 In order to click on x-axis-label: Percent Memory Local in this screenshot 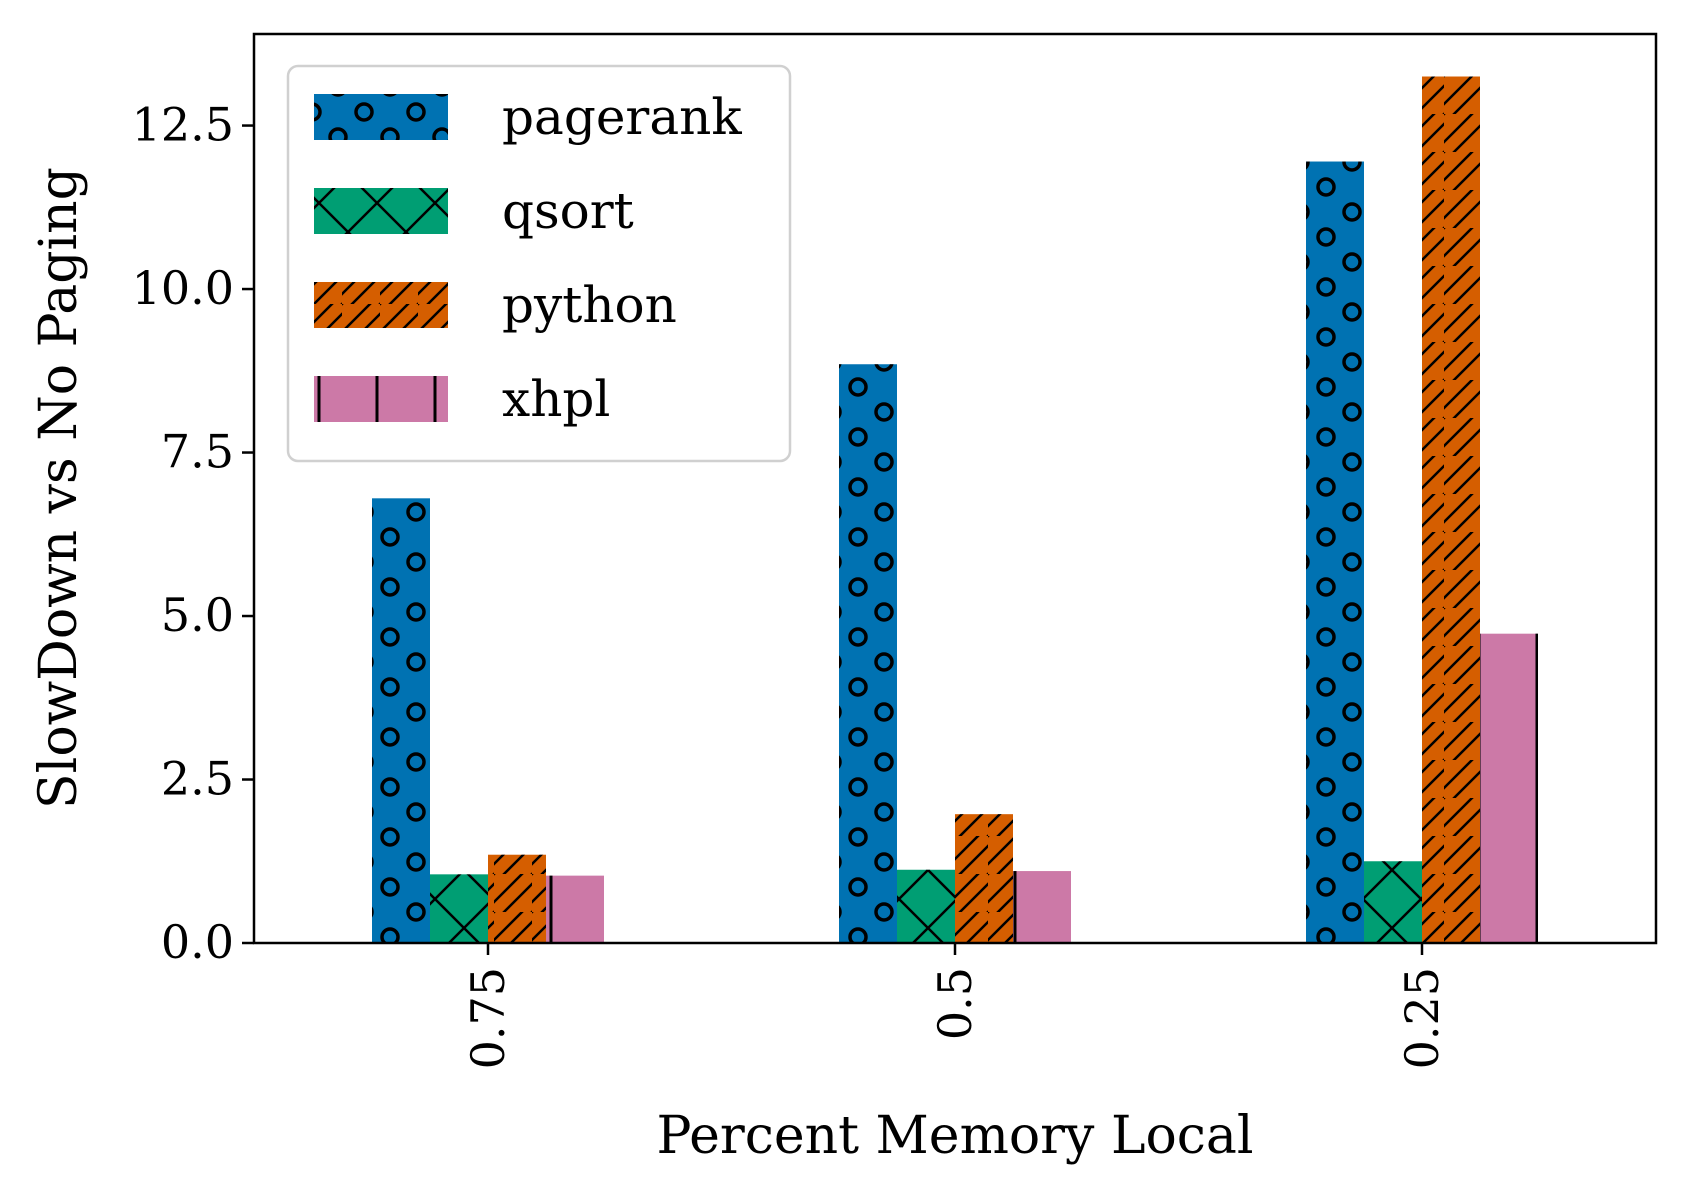, I will do `click(954, 1136)`.